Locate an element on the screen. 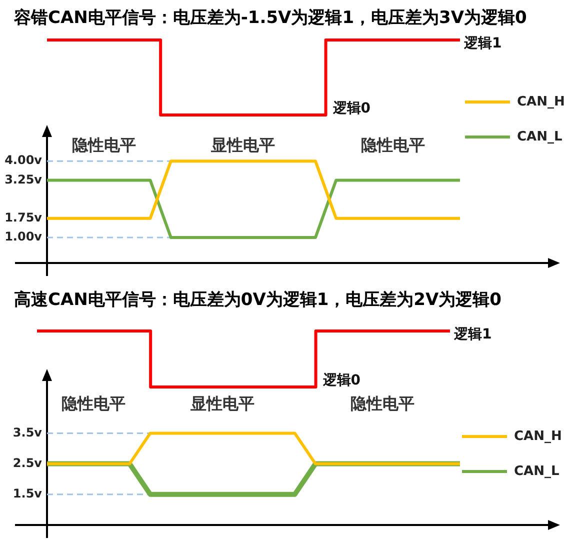  y-tick-label: 3.5v is located at coordinates (27, 432).